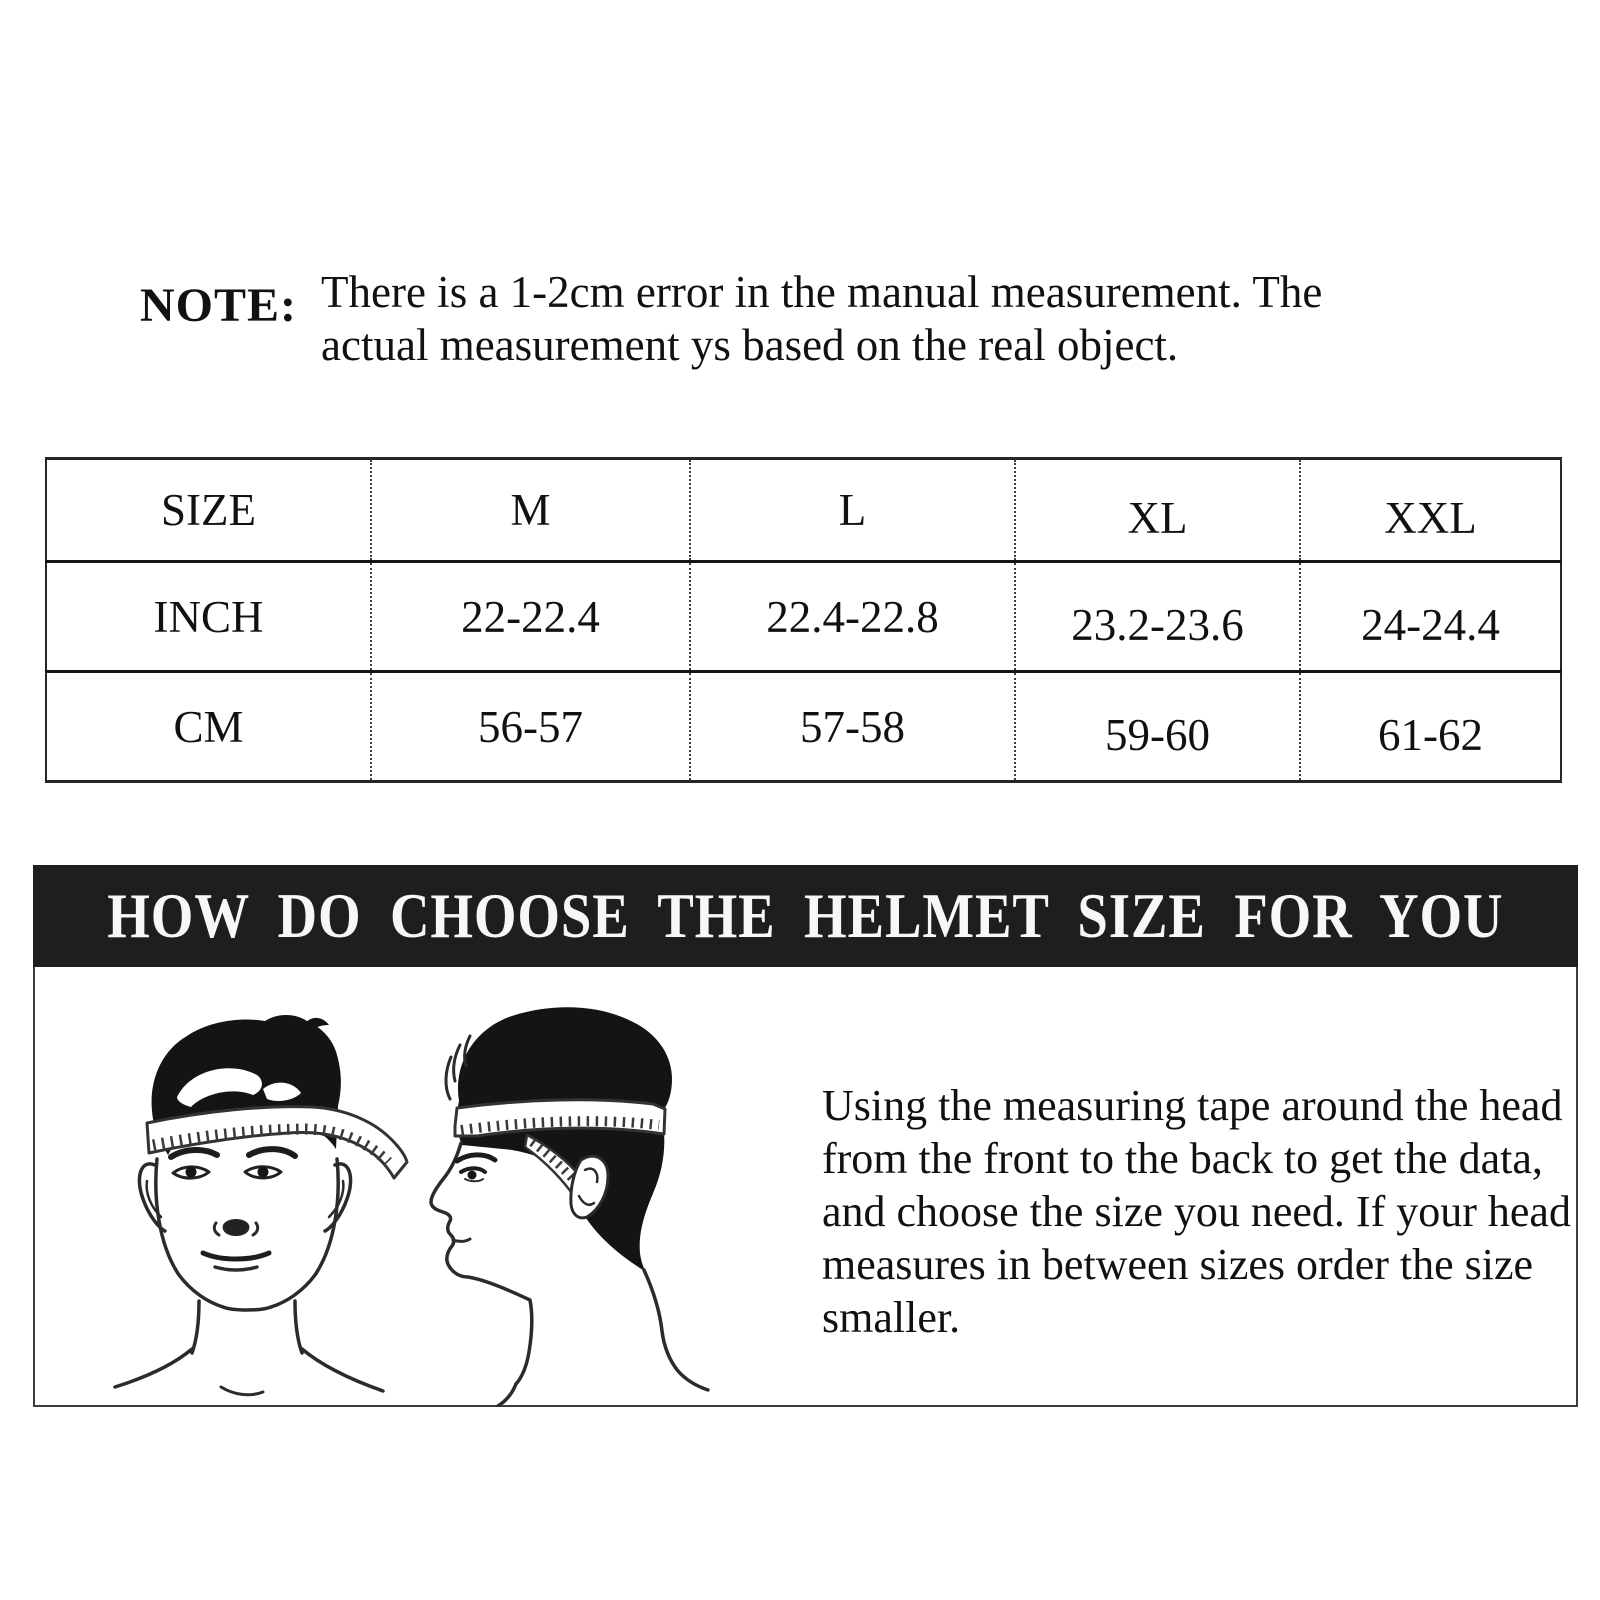  I want to click on table-header-row: SIZE M L XL XXL, so click(803, 510).